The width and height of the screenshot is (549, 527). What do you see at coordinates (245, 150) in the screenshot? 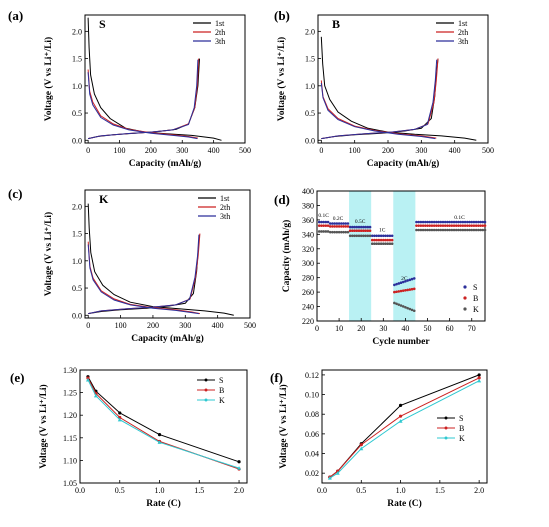
I see `x-tick-label: 500` at bounding box center [245, 150].